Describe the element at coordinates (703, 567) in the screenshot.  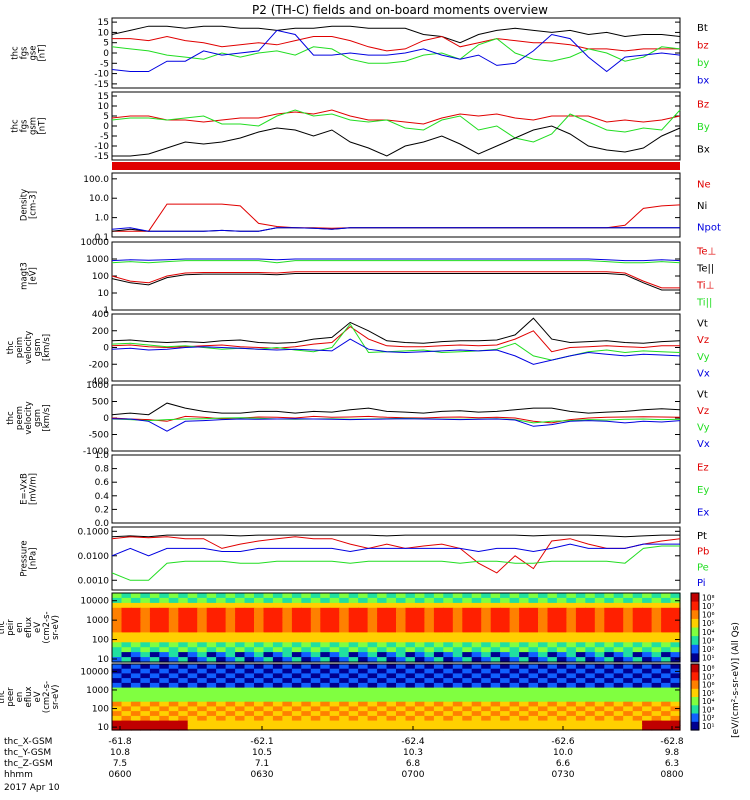
I see `legend-entry: Pe` at that location.